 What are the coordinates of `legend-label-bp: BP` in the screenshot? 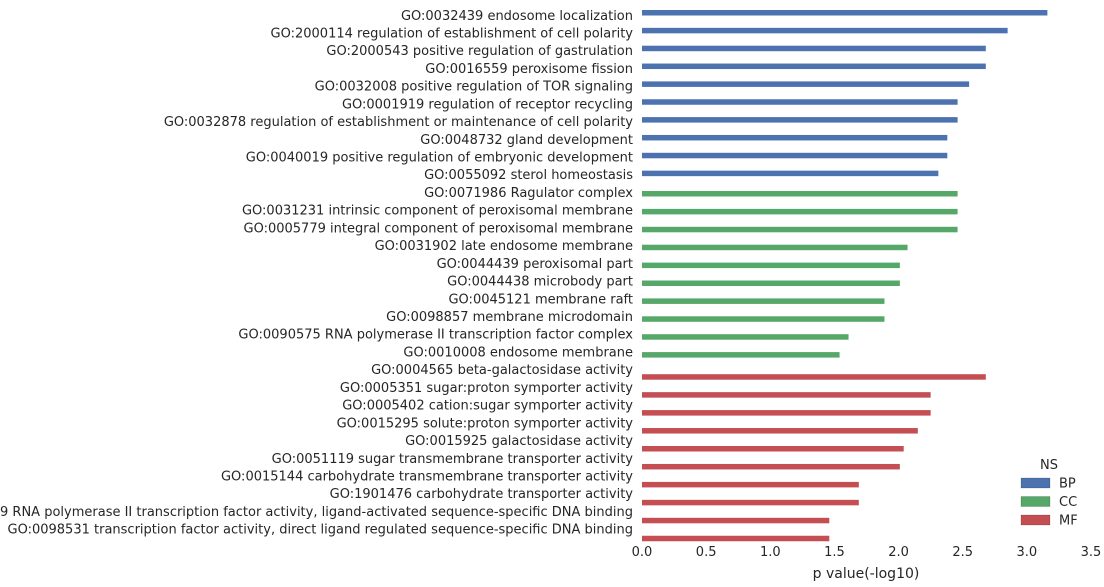 It's located at (1067, 484).